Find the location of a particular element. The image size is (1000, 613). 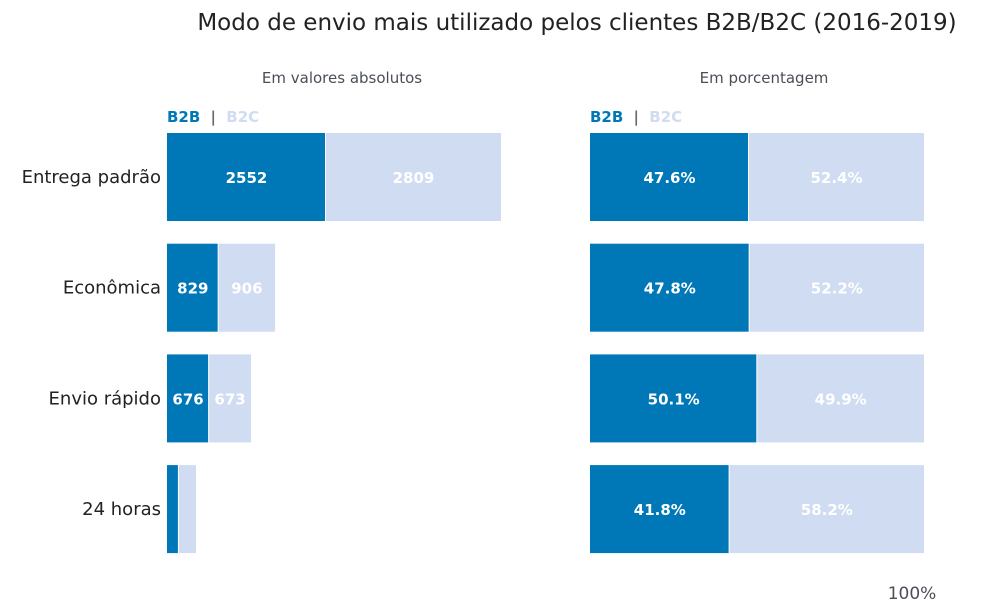

left-legend: B2B | B2C is located at coordinates (213, 117).